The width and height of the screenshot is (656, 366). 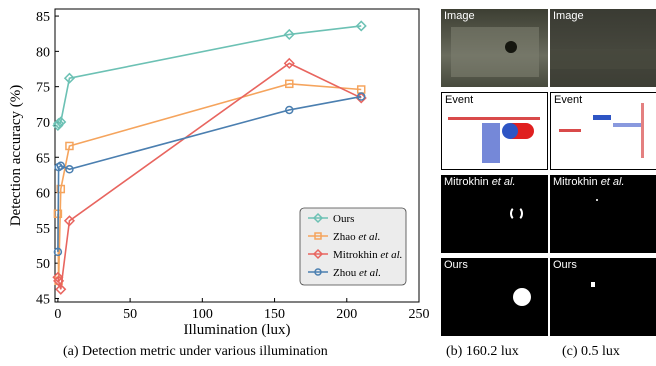 What do you see at coordinates (43, 88) in the screenshot?
I see `y-tick-label: 75` at bounding box center [43, 88].